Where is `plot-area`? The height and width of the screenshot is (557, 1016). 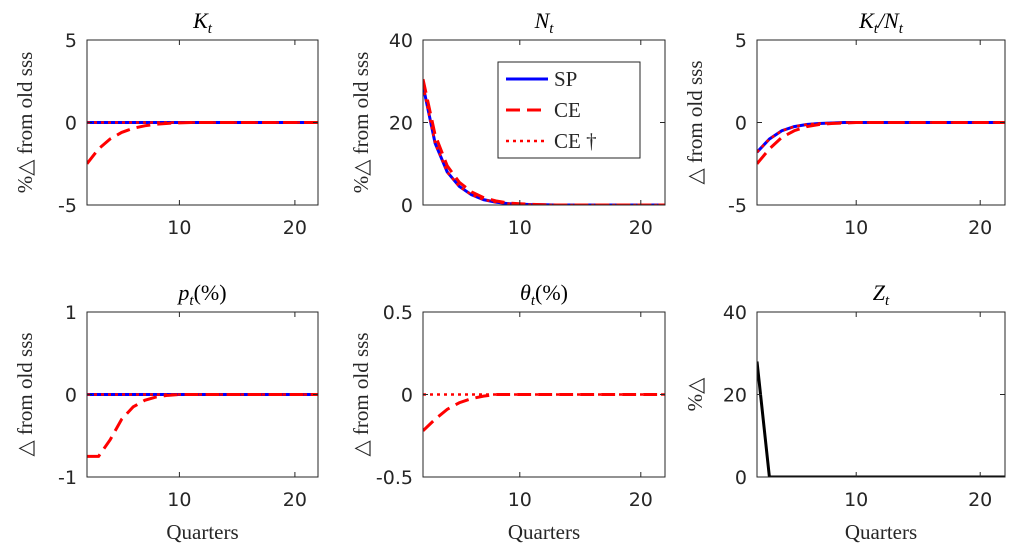 plot-area is located at coordinates (881, 394).